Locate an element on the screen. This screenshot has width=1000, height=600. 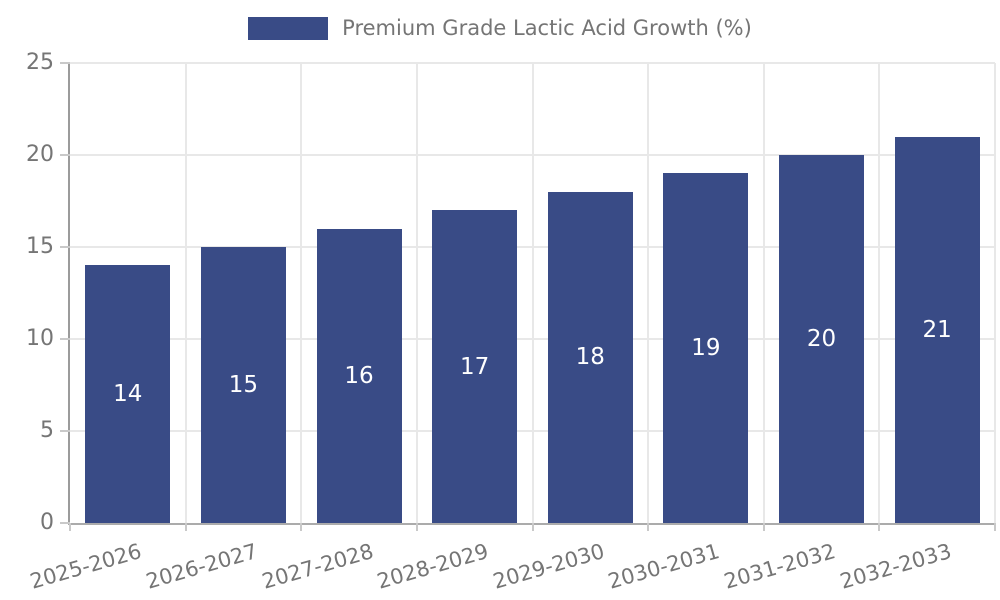
bar-value-label: 15 is located at coordinates (243, 385).